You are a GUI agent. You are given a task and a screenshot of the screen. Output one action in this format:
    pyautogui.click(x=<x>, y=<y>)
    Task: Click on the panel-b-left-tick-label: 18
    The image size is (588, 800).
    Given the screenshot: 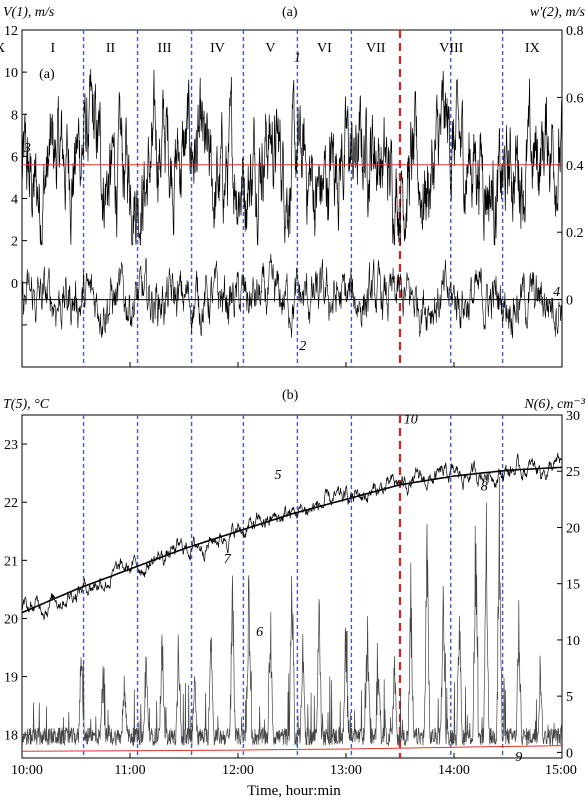 What is the action you would take?
    pyautogui.click(x=11, y=736)
    